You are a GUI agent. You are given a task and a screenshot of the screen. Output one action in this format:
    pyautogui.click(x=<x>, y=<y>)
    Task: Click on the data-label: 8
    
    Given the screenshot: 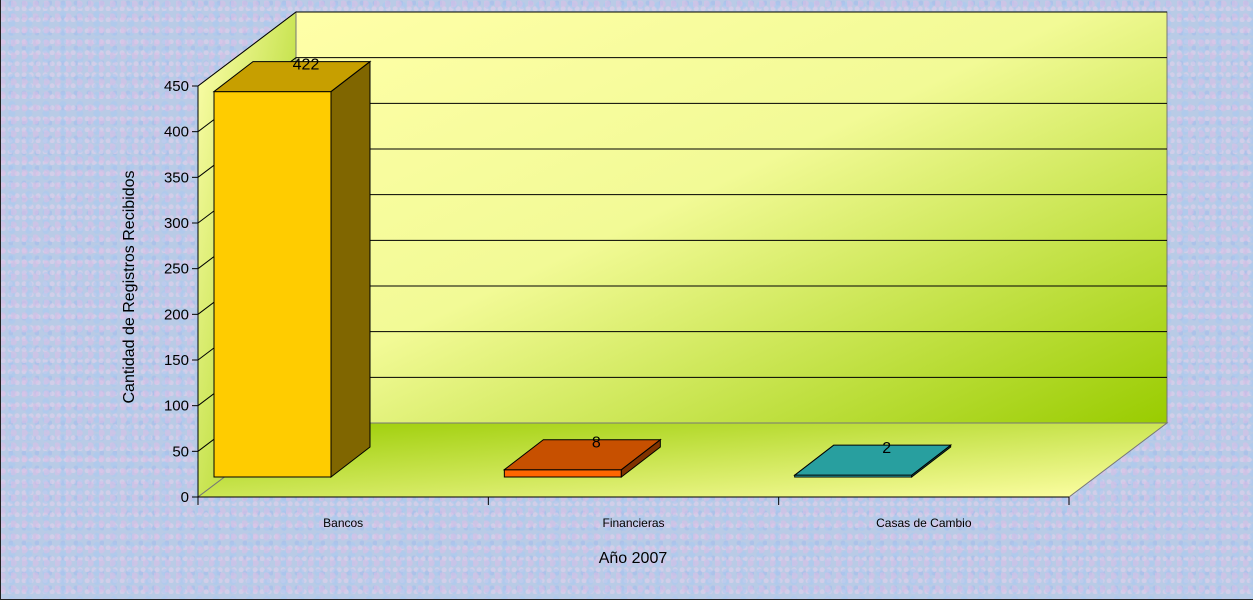 What is the action you would take?
    pyautogui.click(x=596, y=443)
    